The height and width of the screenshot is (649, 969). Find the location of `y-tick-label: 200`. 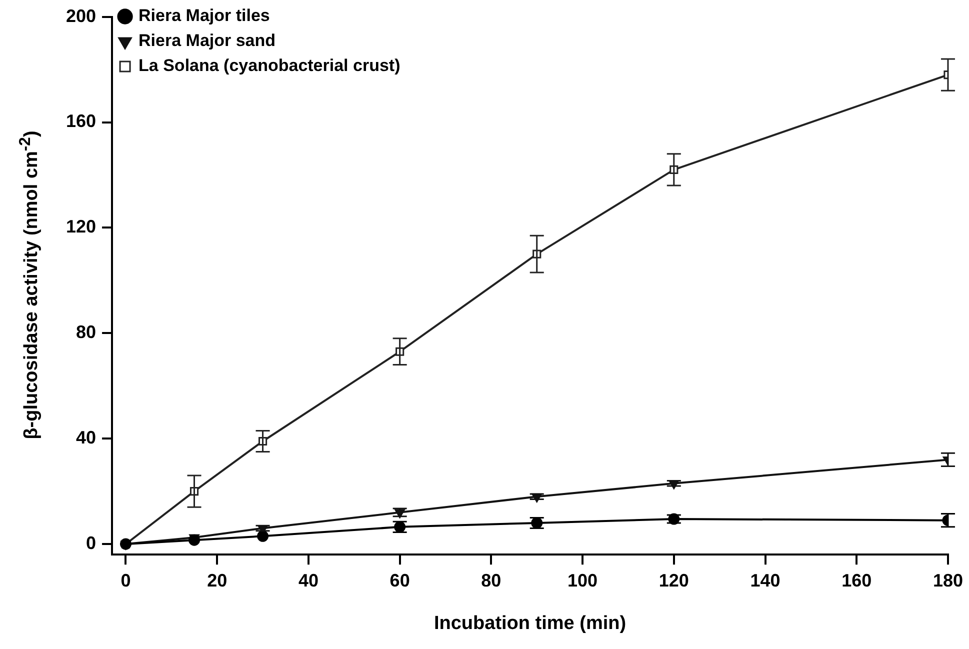

y-tick-label: 200 is located at coordinates (81, 16).